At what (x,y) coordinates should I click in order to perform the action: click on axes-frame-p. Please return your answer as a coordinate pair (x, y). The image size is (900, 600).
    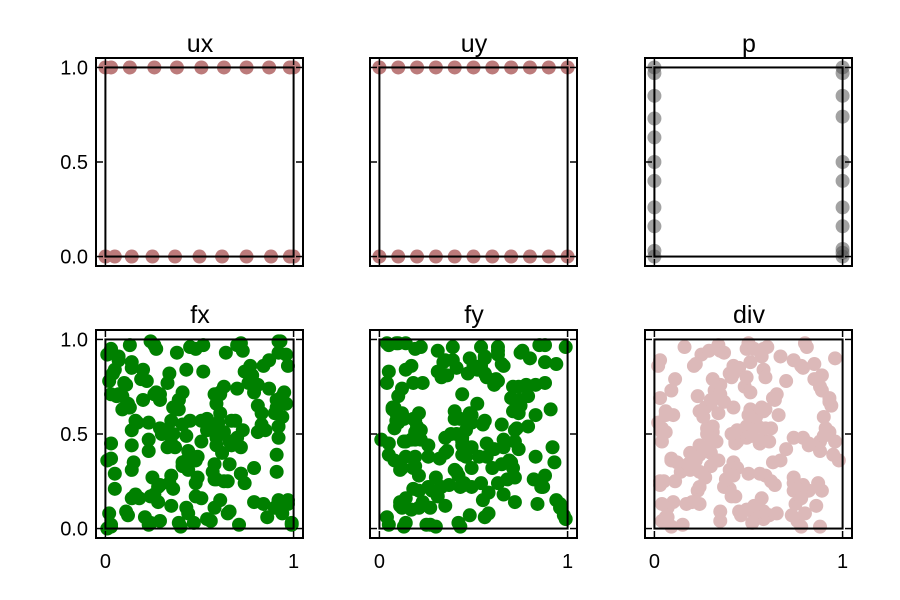
    Looking at the image, I should click on (748, 162).